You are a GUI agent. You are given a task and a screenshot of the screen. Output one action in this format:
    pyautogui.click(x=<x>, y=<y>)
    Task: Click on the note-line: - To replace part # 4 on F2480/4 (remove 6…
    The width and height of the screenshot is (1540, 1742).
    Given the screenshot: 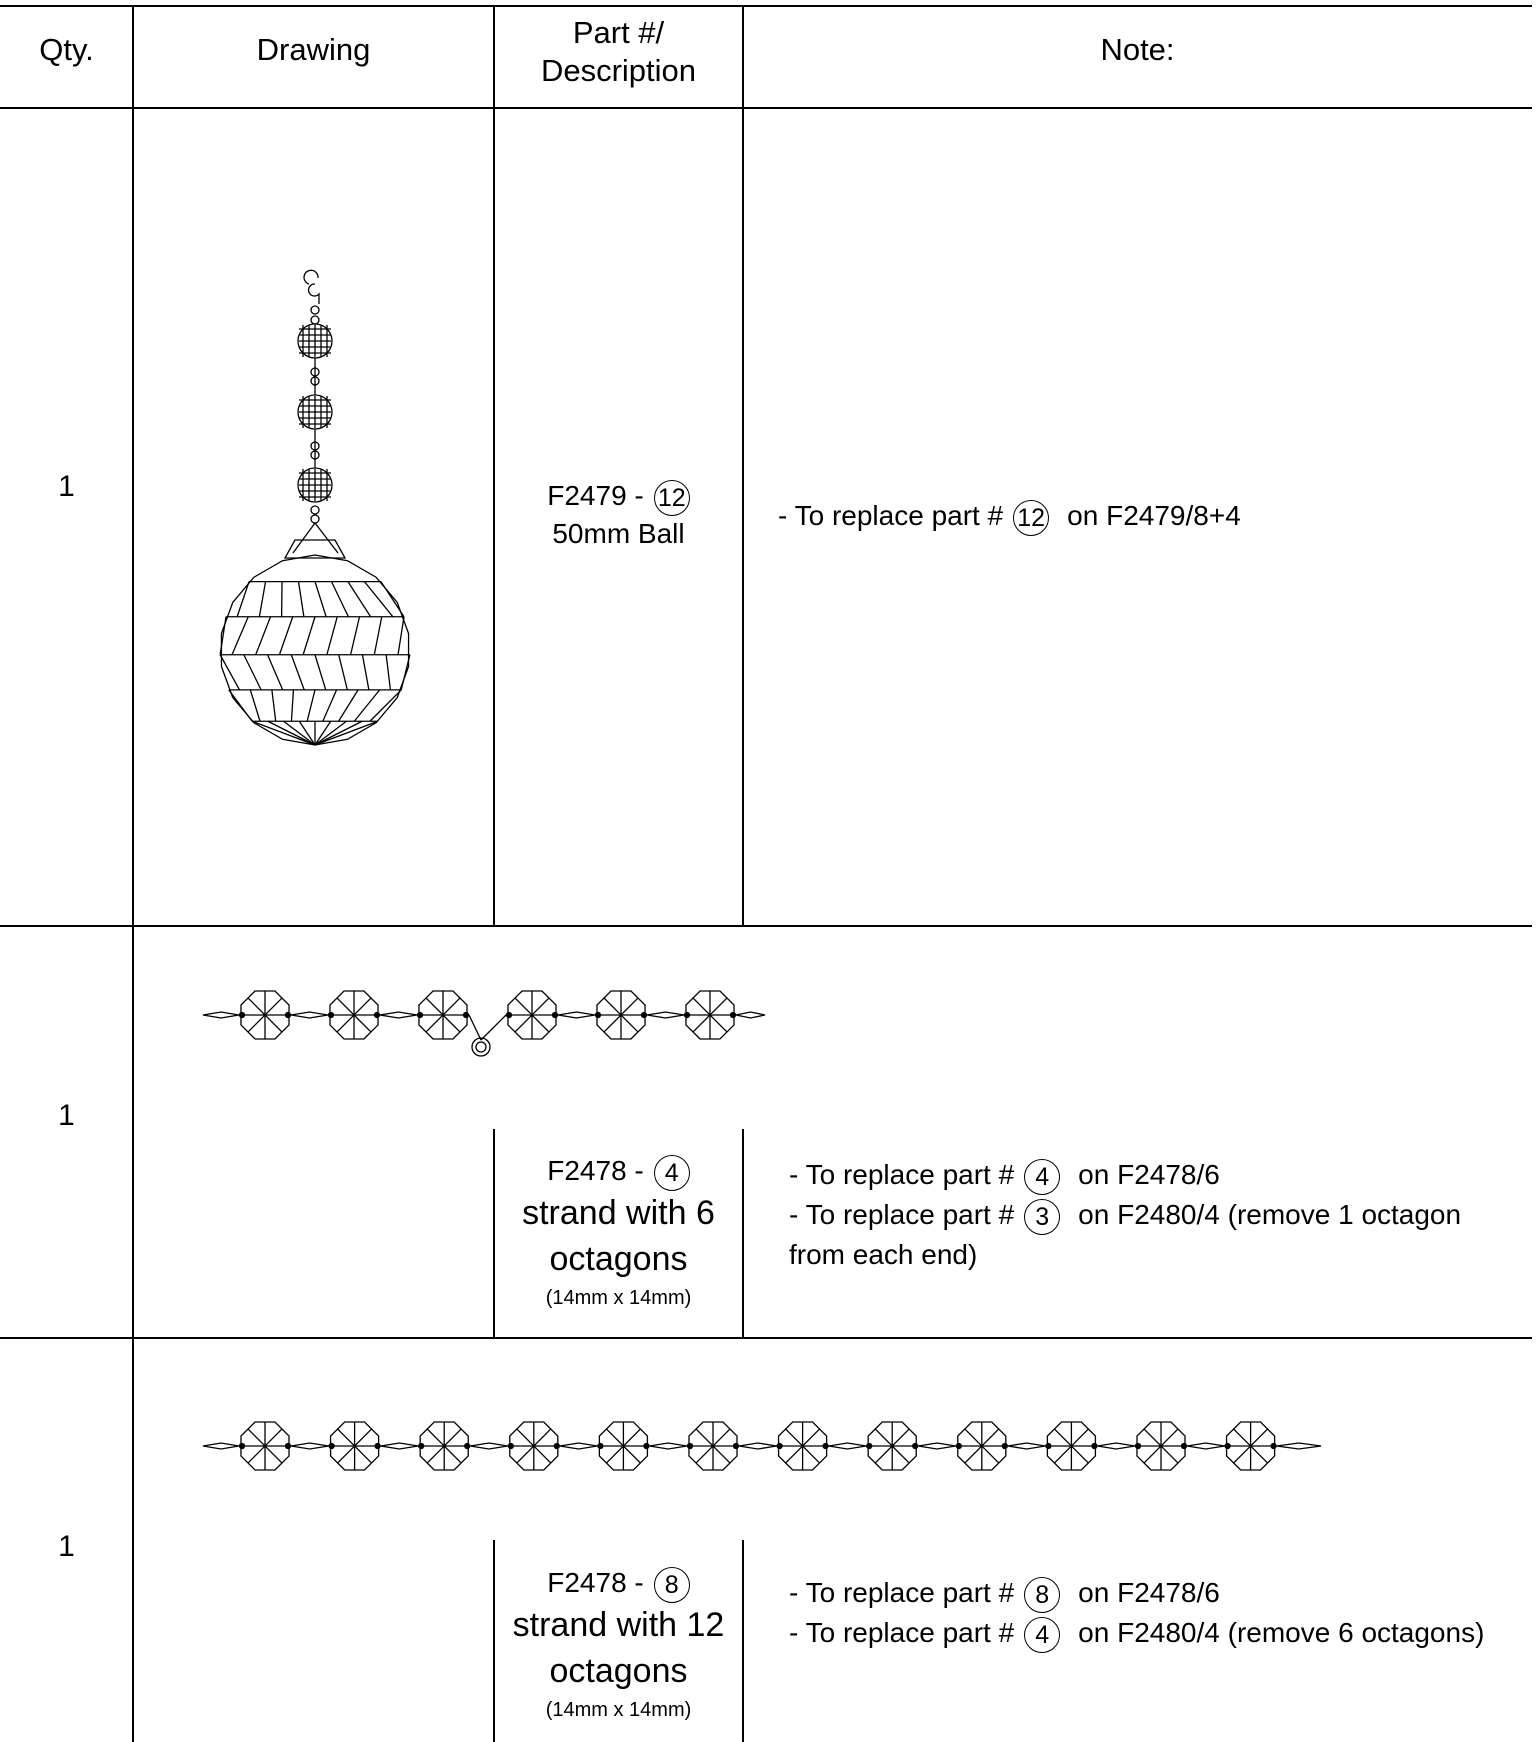 What is the action you would take?
    pyautogui.click(x=1139, y=1633)
    